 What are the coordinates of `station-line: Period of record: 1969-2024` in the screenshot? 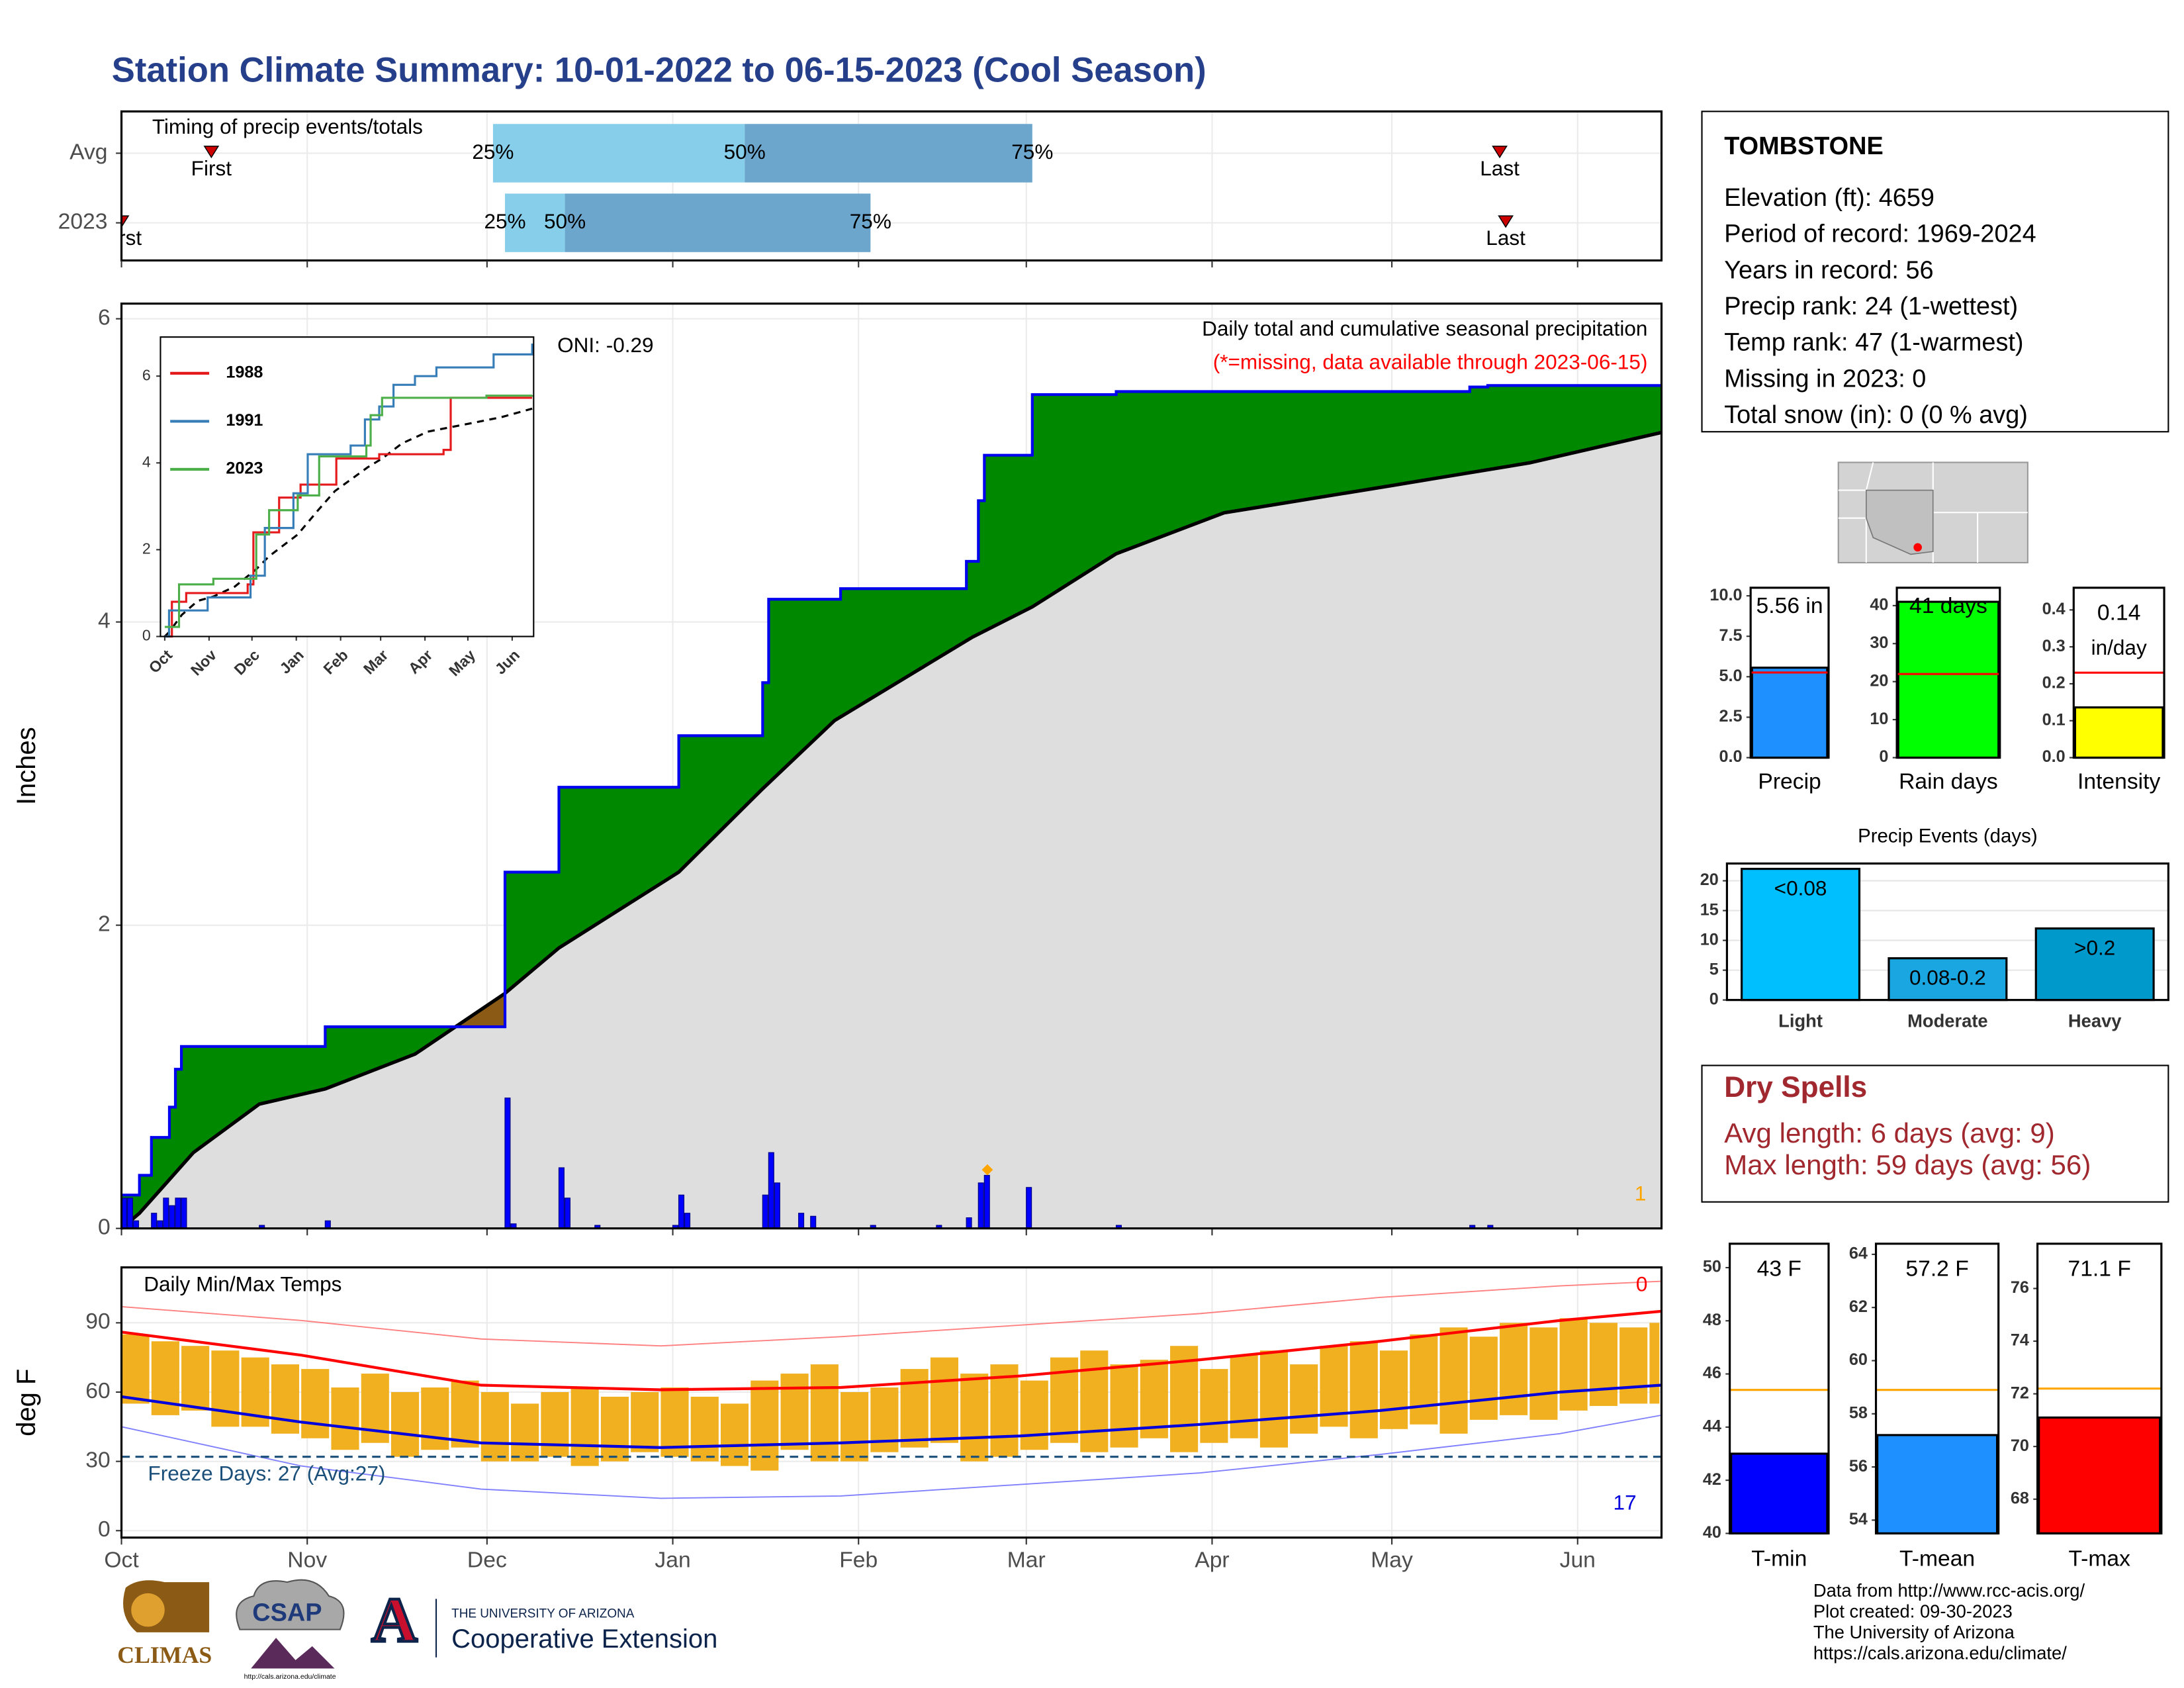 It's located at (1880, 234).